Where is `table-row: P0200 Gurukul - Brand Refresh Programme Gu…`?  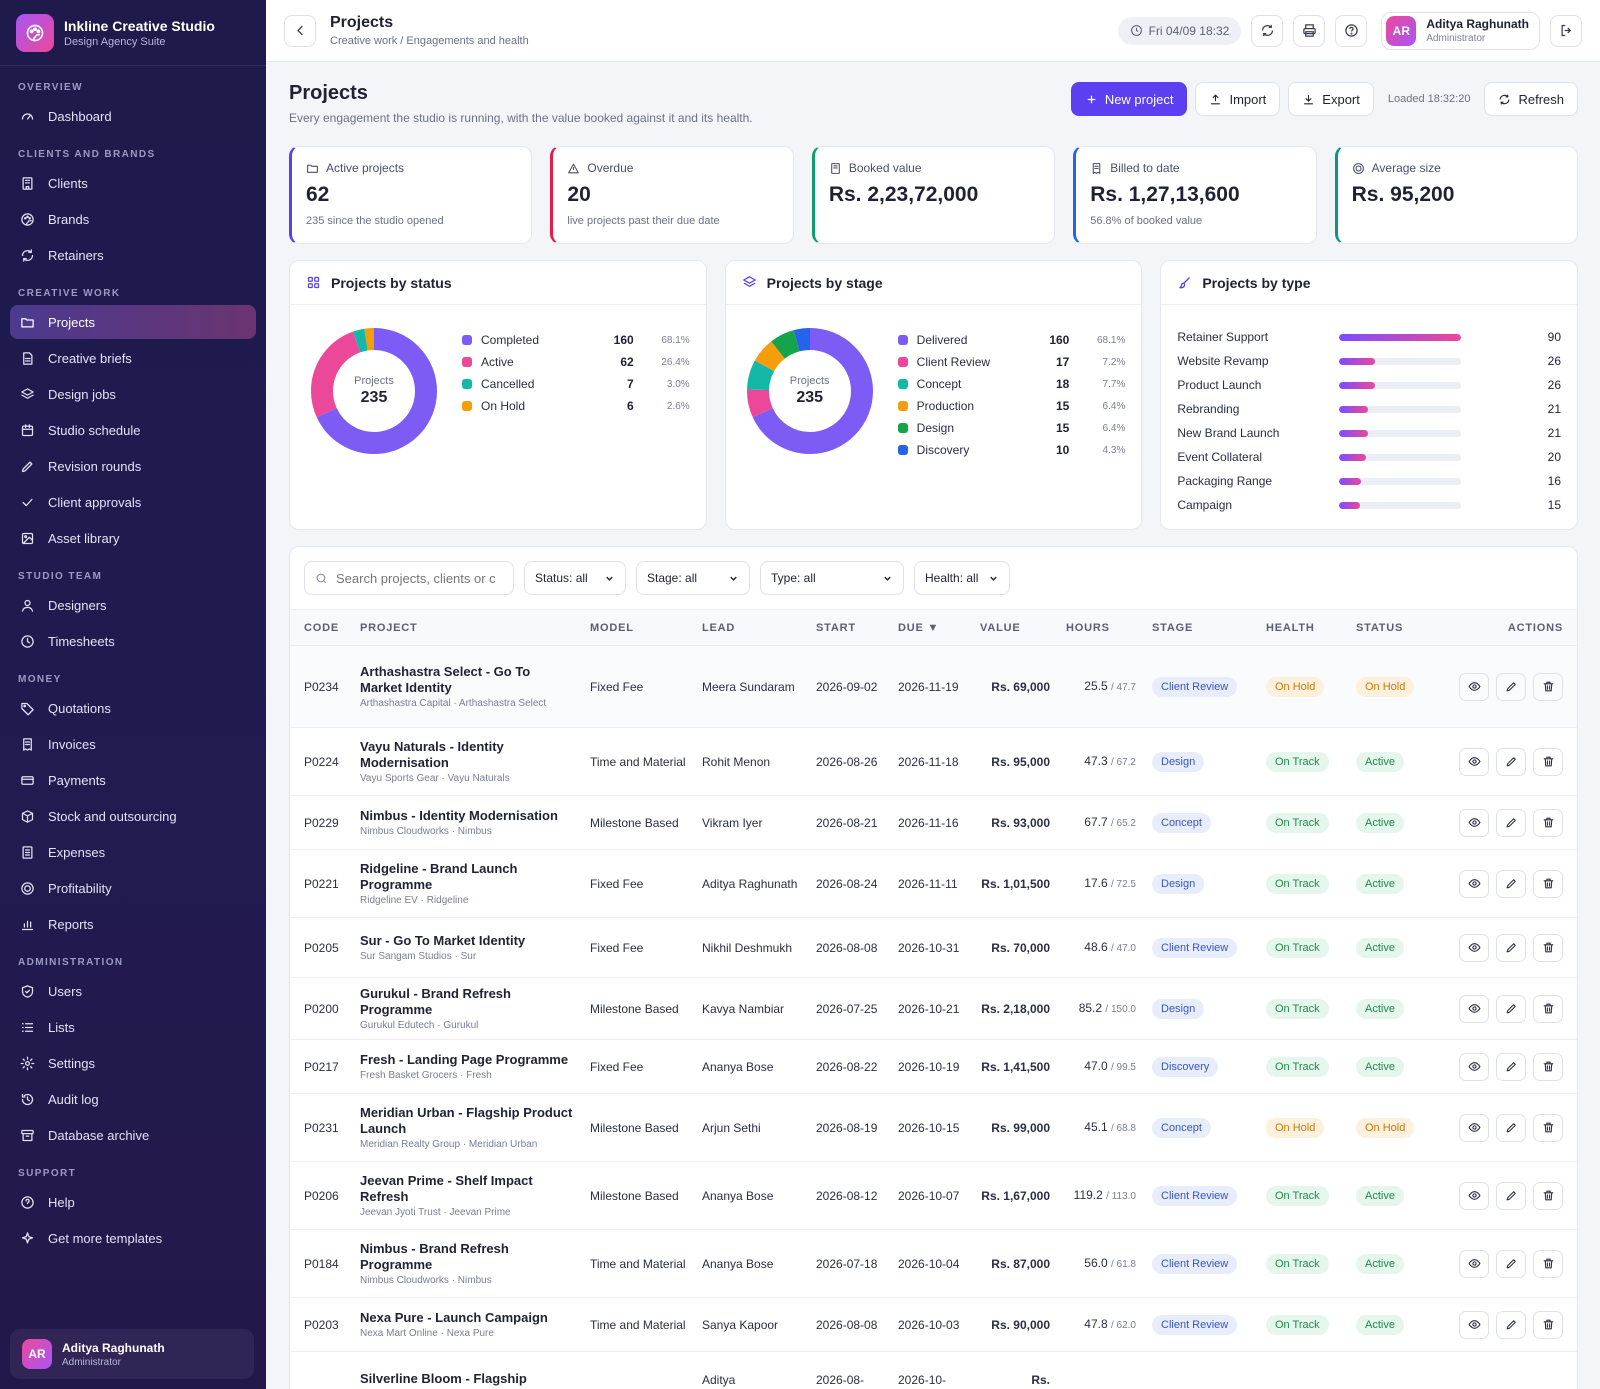
table-row: P0200 Gurukul - Brand Refresh Programme Gu… is located at coordinates (933, 1008).